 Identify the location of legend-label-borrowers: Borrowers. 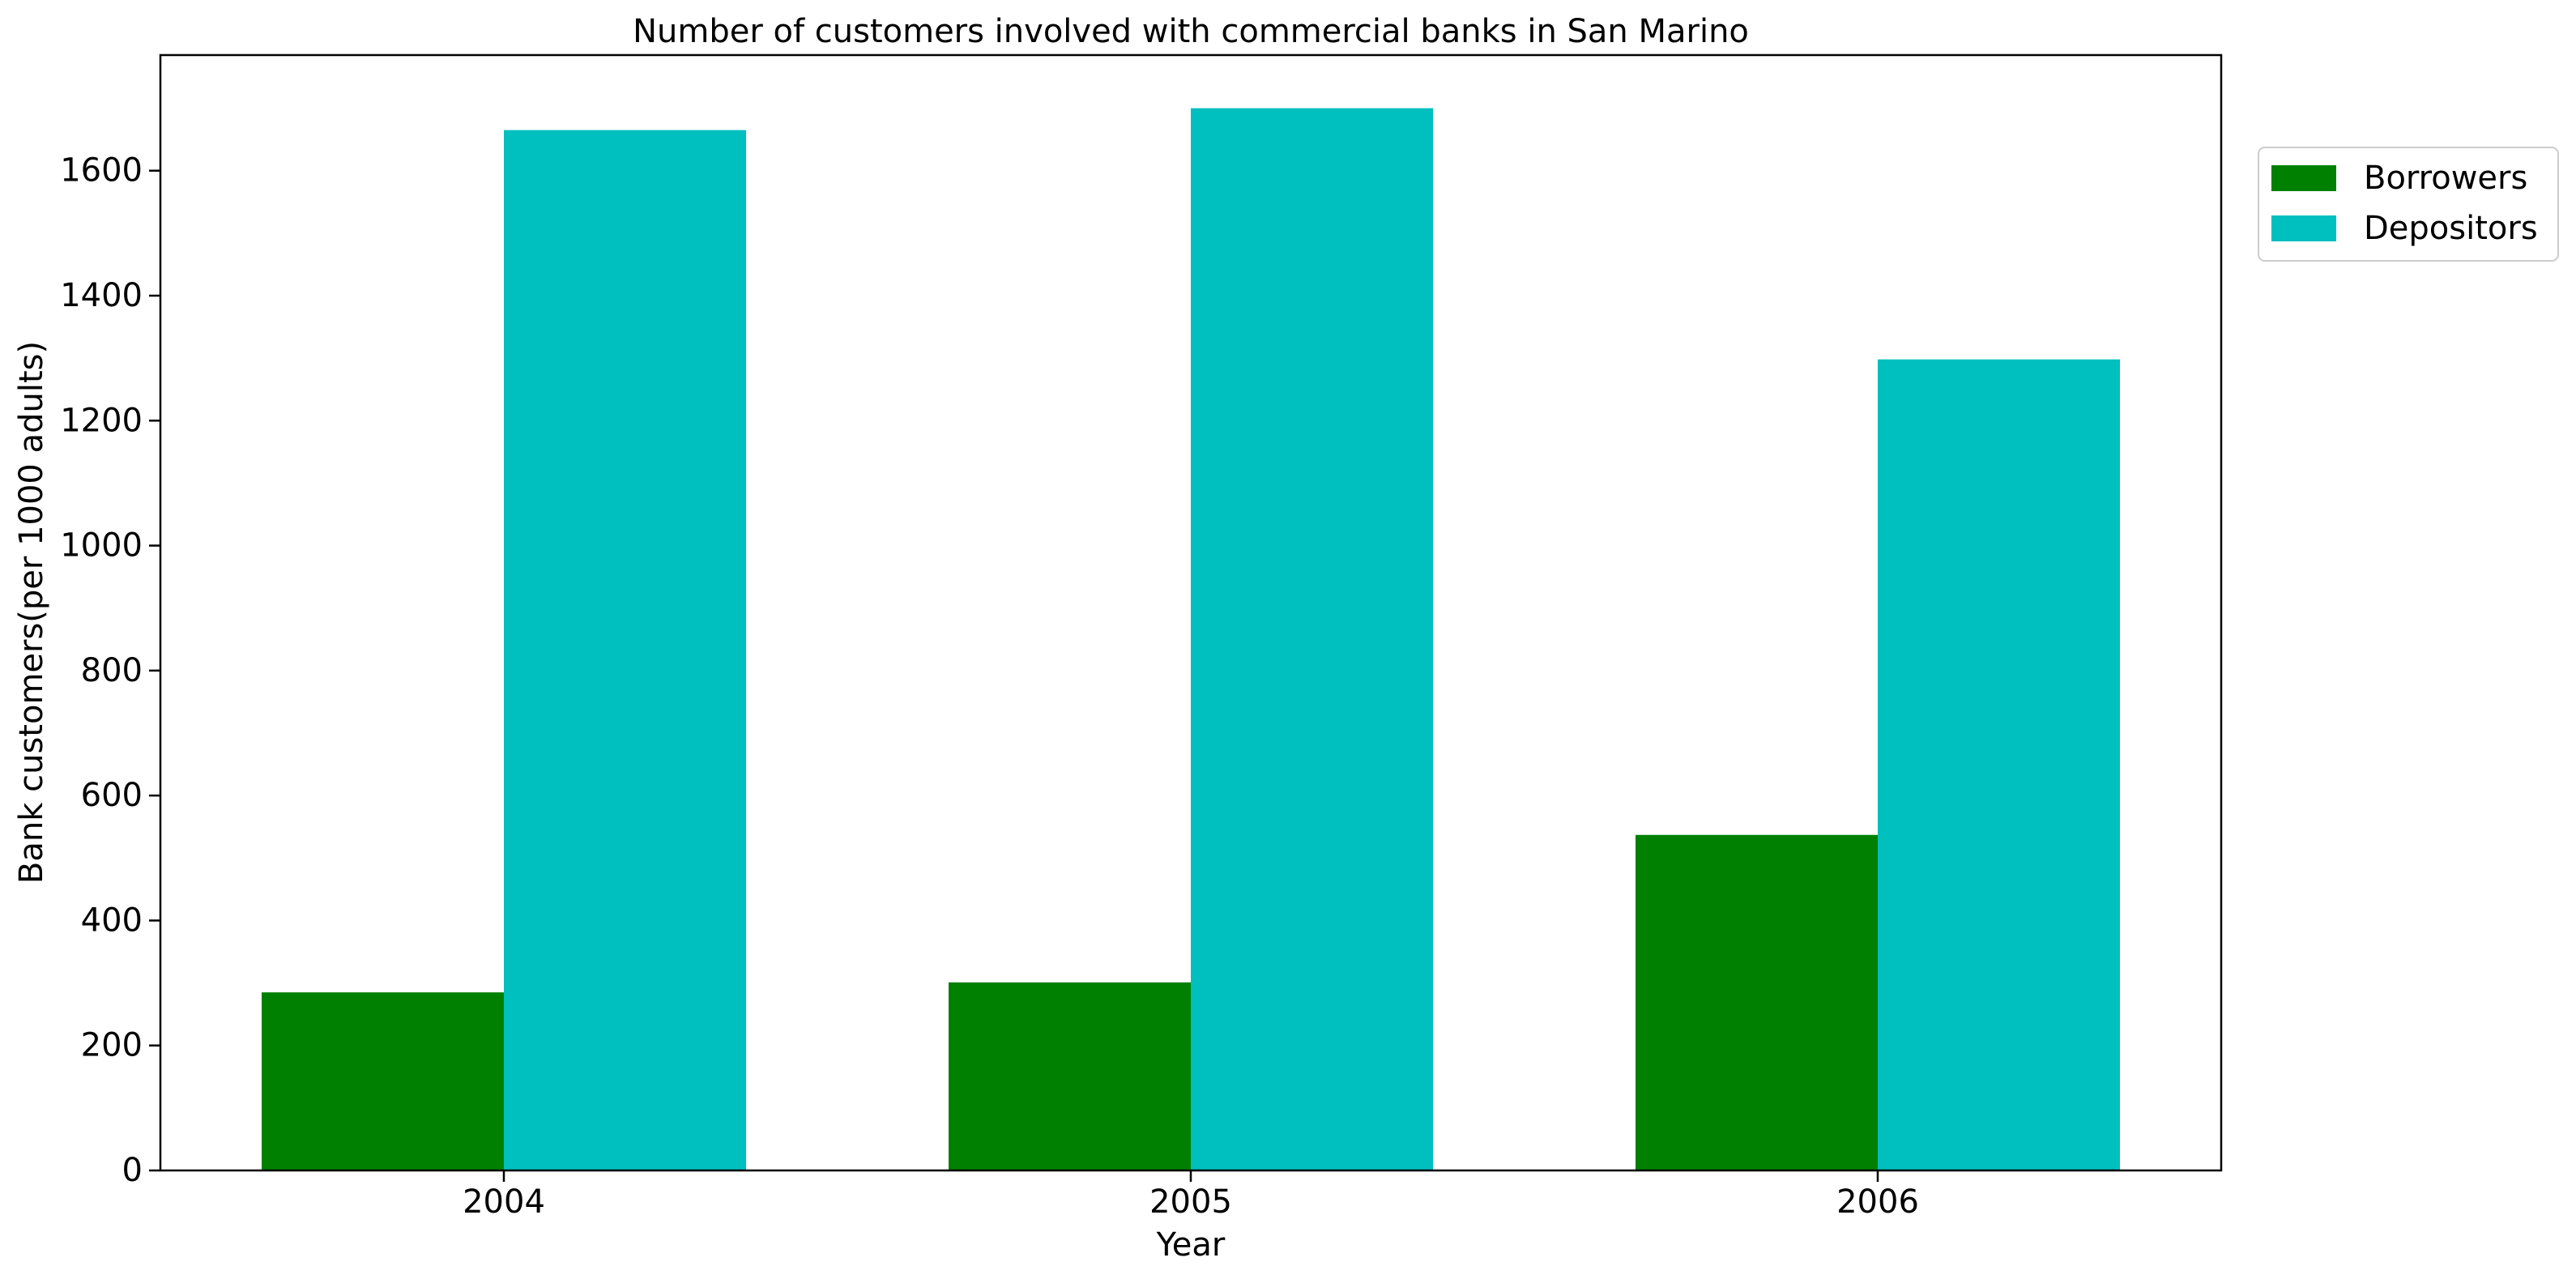
(2445, 178).